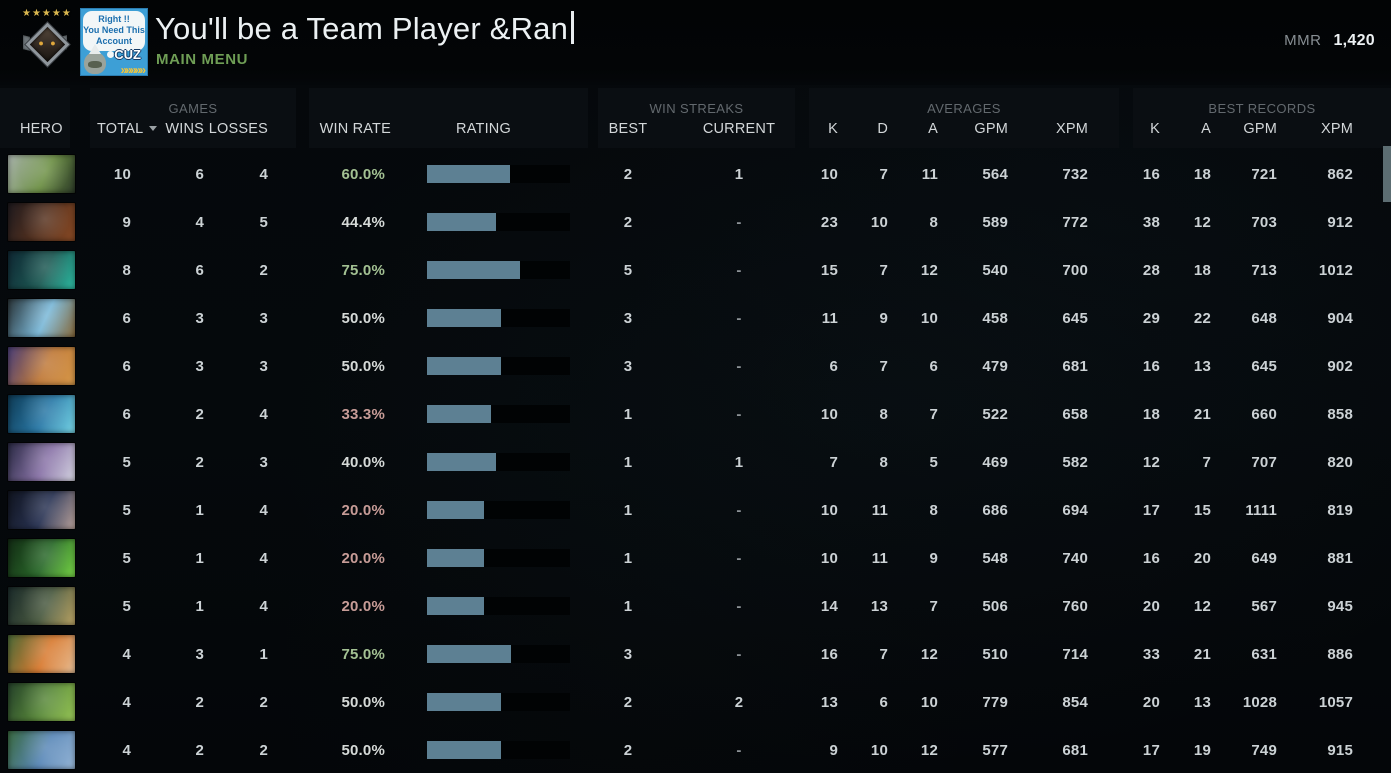  I want to click on avg-kills-cell: 6, so click(833, 366).